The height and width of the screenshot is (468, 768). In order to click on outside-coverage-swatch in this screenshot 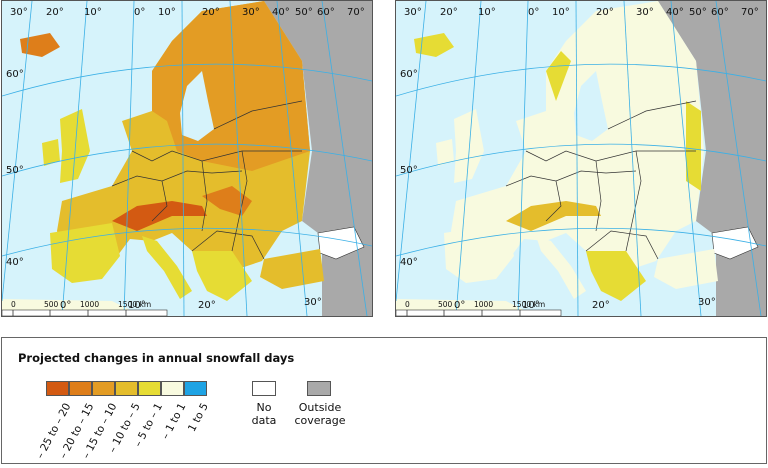, I will do `click(319, 388)`.